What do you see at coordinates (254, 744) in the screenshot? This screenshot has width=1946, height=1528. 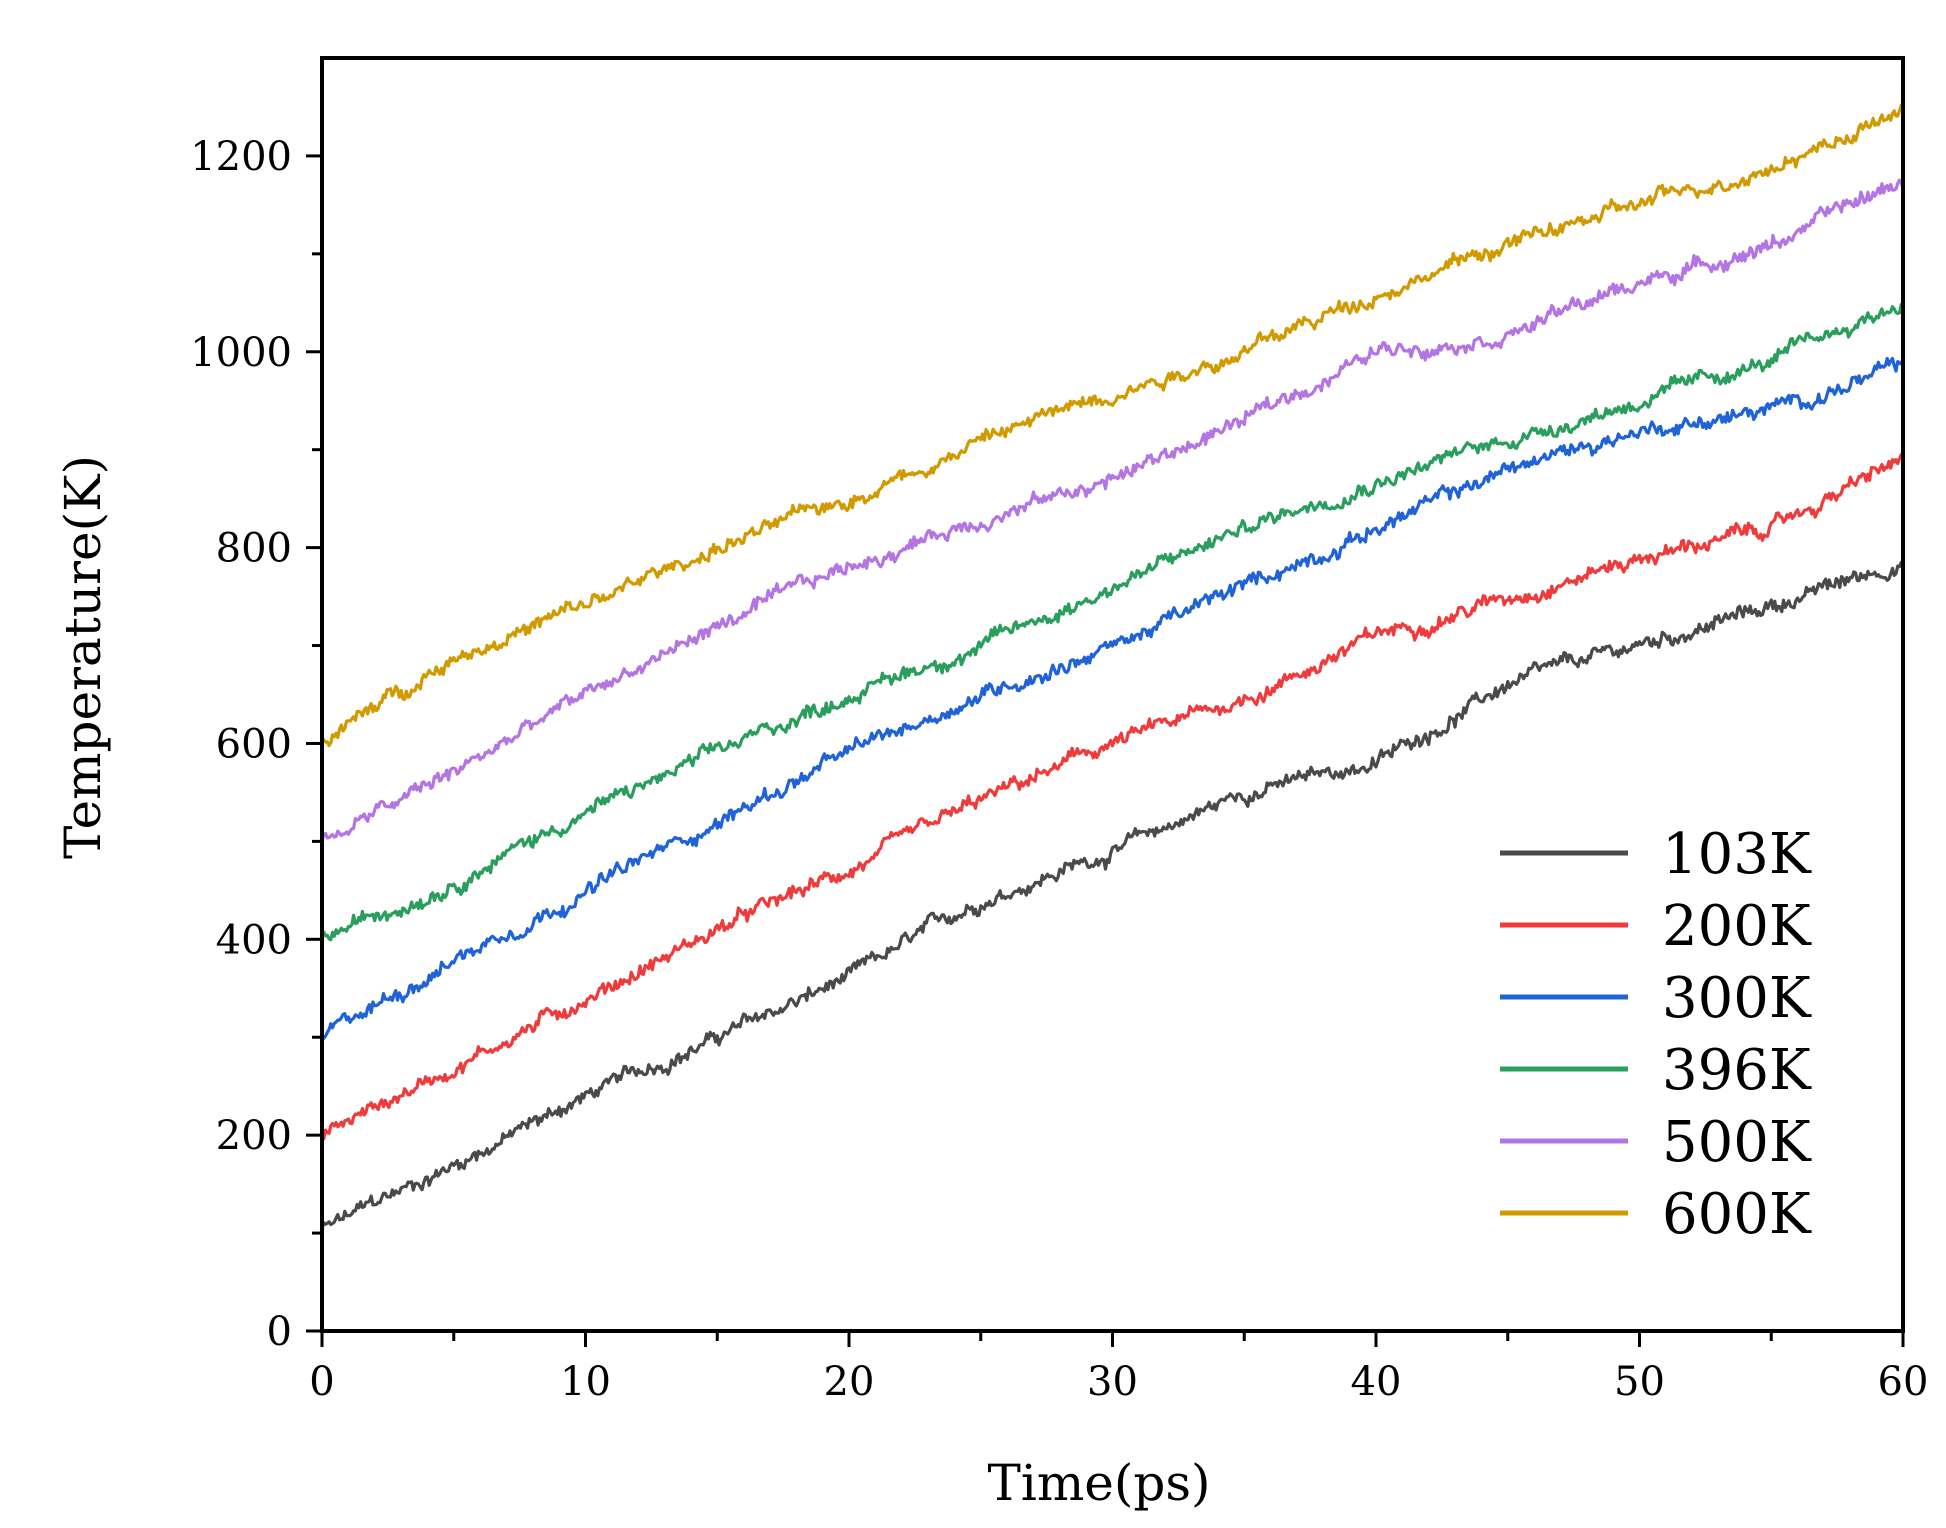 I see `y-tick-label: 600` at bounding box center [254, 744].